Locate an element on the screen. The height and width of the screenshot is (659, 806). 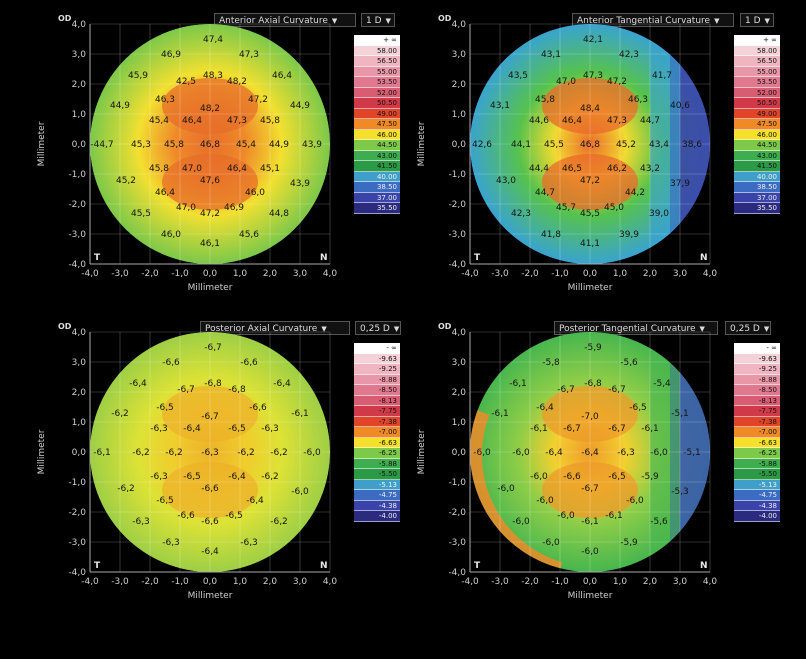
y-tick-label: 2,0 is located at coordinates (79, 85).